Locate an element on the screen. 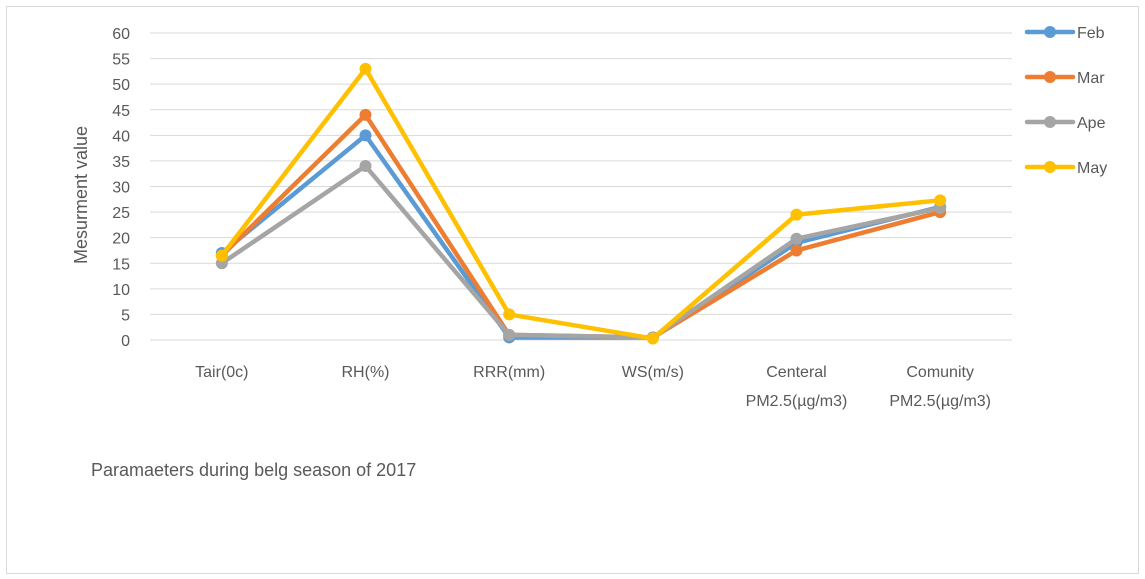 The width and height of the screenshot is (1145, 579). x-tick-label: Tair(0c) is located at coordinates (221, 372).